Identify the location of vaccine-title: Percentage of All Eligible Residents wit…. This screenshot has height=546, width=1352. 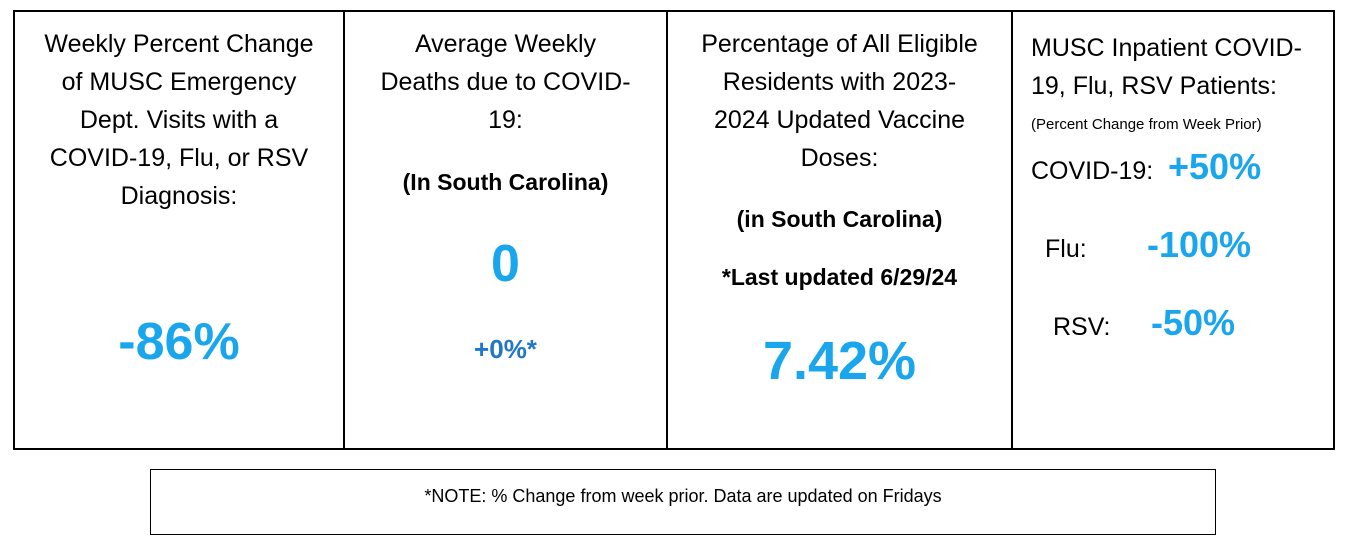
(839, 101).